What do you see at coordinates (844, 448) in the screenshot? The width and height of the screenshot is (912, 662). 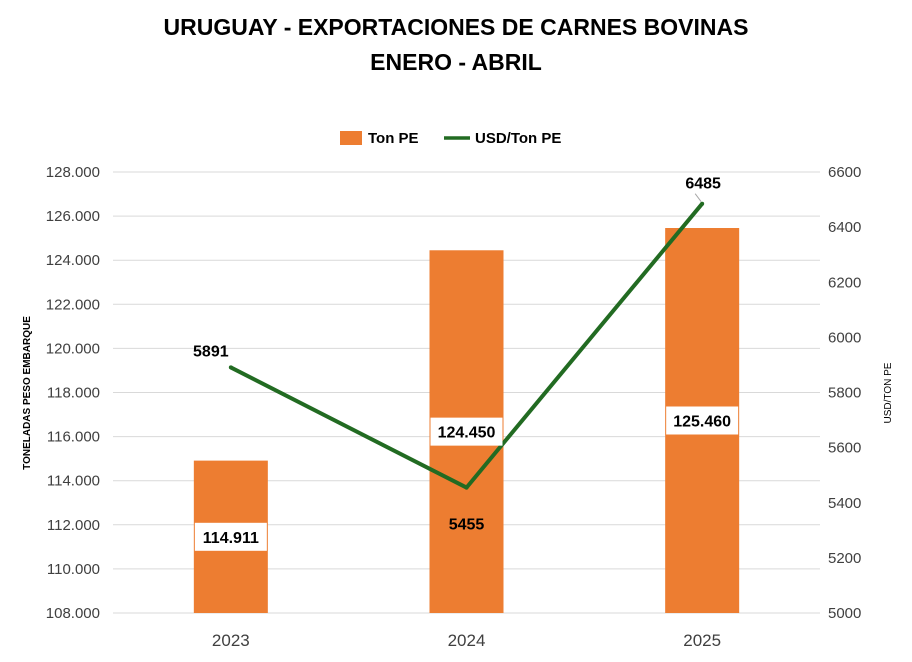 I see `right-tick-label: 5600` at bounding box center [844, 448].